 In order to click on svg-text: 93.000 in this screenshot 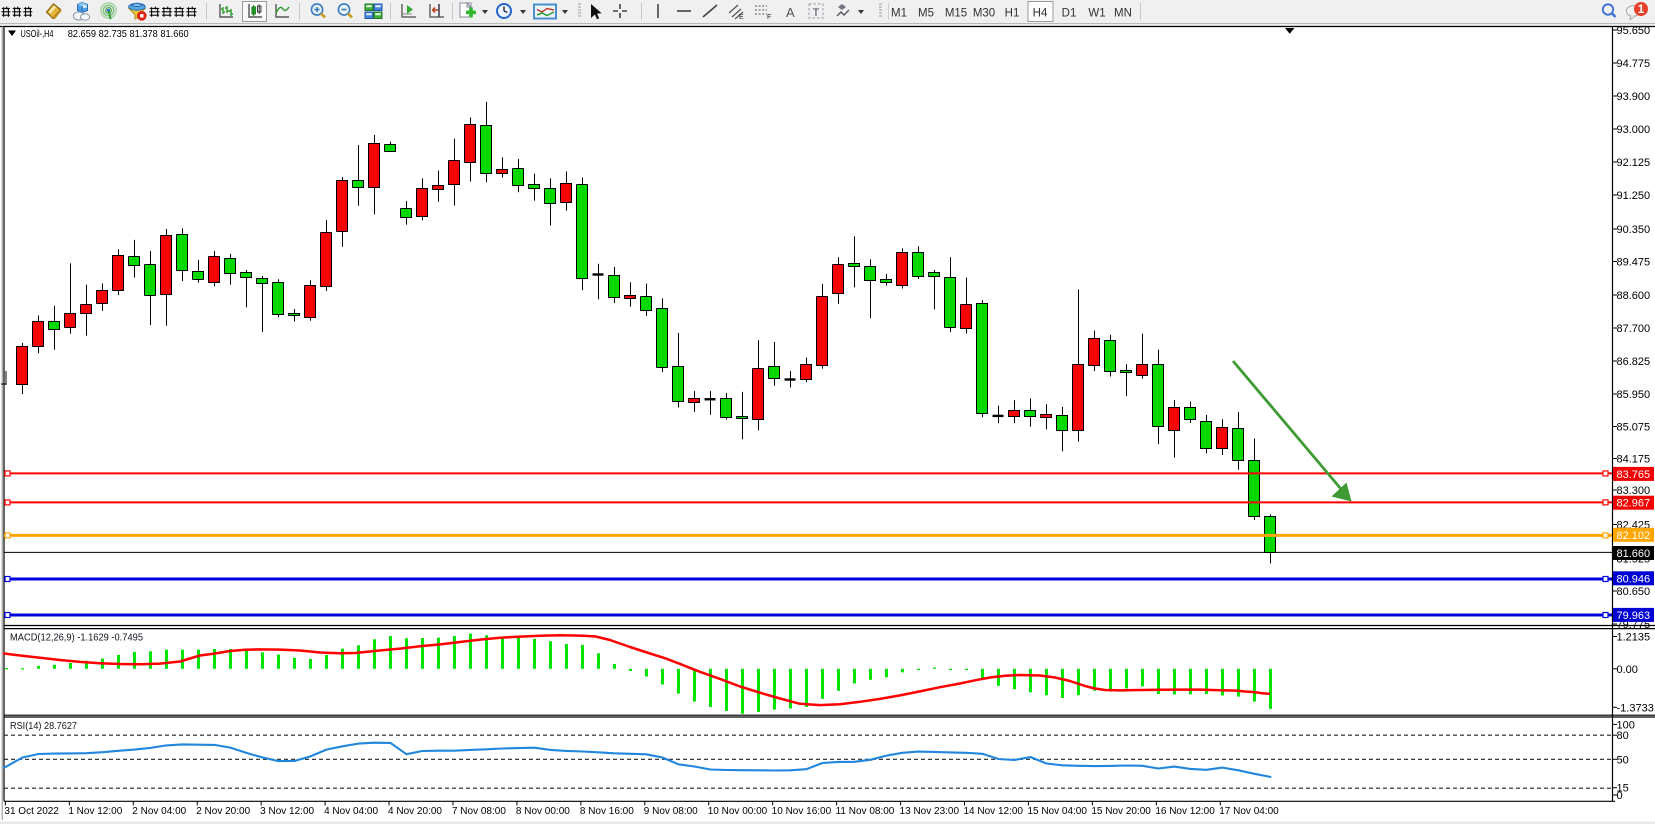, I will do `click(1634, 130)`.